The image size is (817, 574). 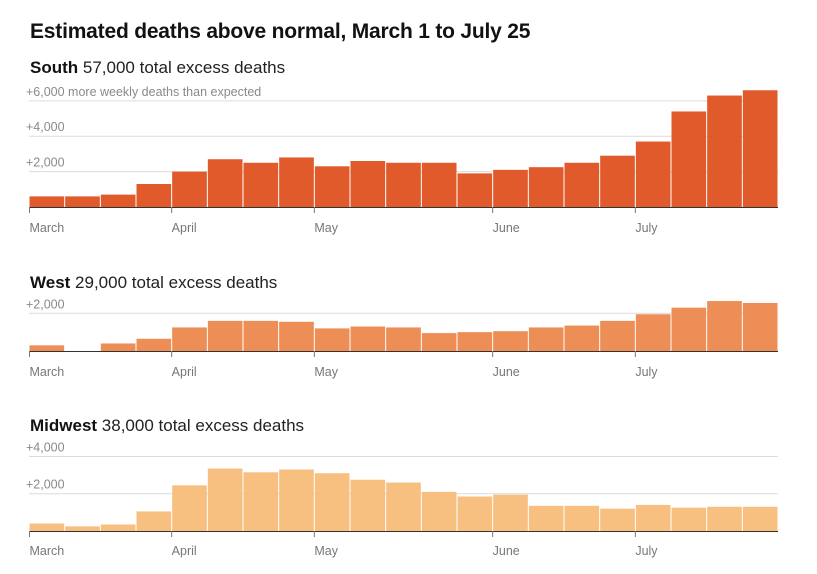 I want to click on panel-subtitle: 29,000 total excess deaths, so click(x=176, y=282).